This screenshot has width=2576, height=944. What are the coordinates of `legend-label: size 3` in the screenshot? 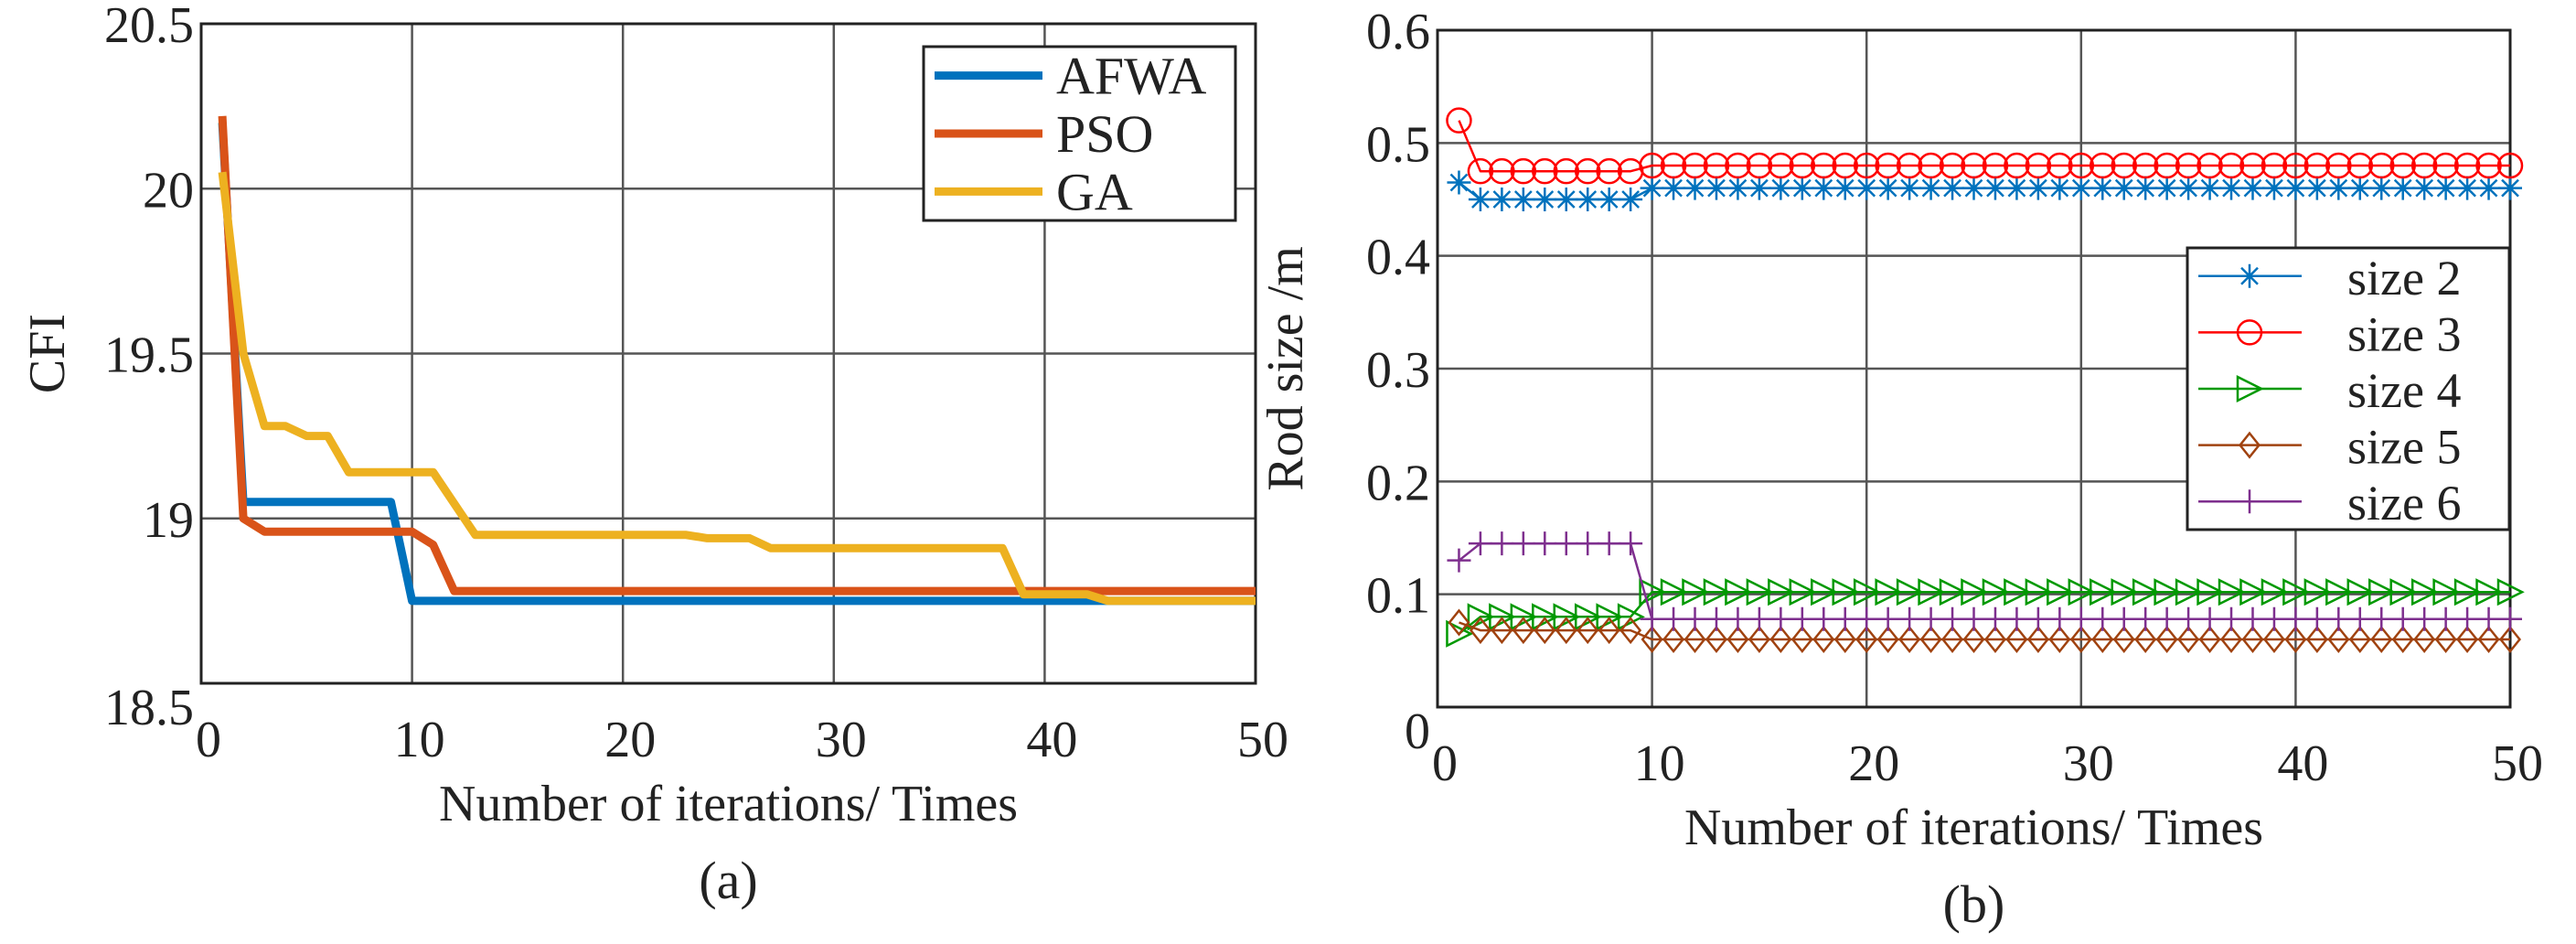 It's located at (2404, 333).